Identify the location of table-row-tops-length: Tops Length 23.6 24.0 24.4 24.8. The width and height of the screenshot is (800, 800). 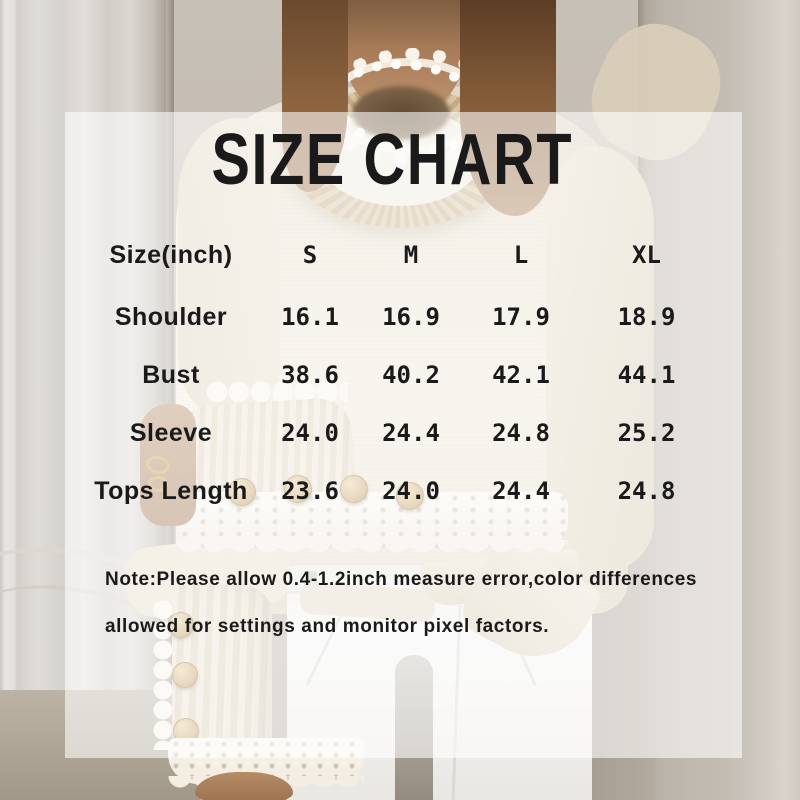
(391, 491).